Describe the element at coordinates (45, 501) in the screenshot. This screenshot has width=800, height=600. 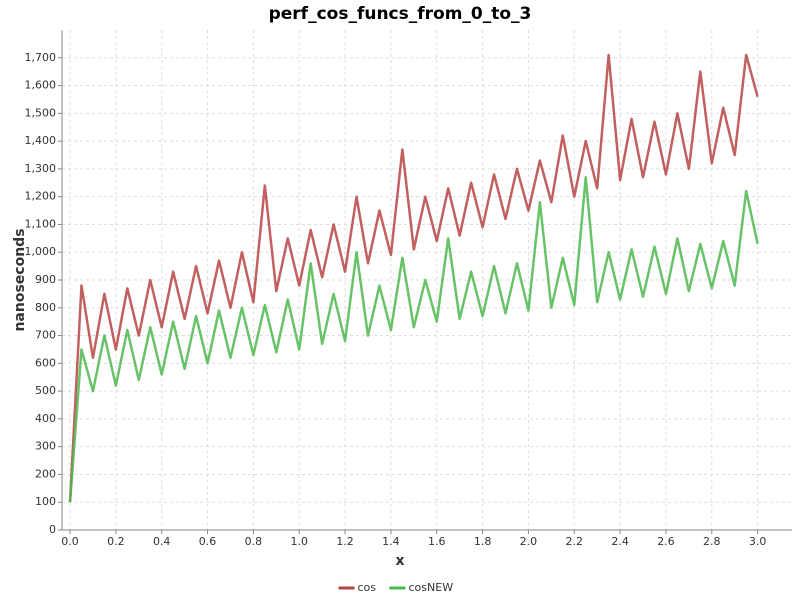
I see `y-tick-label: 100` at that location.